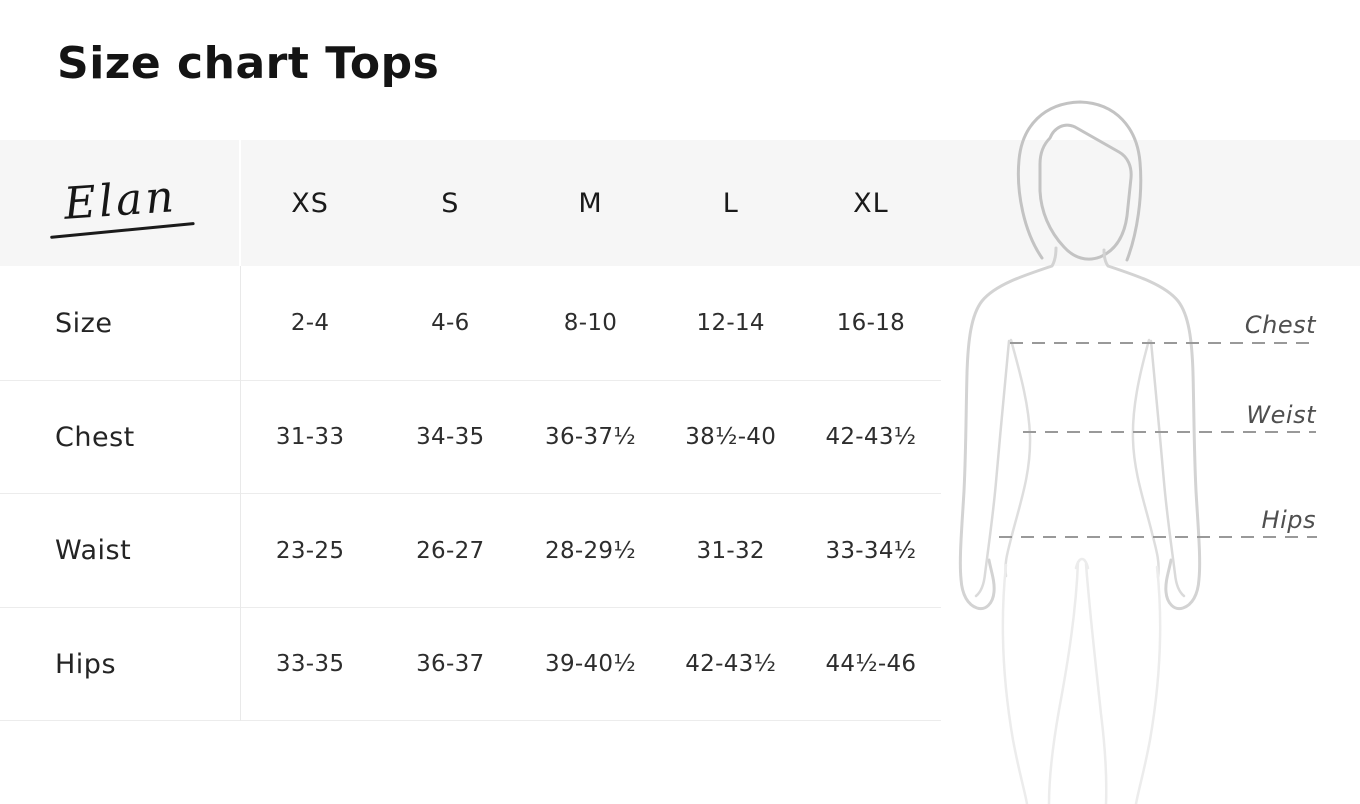  I want to click on table-header-row: Elan XS S M L XL, so click(470, 203).